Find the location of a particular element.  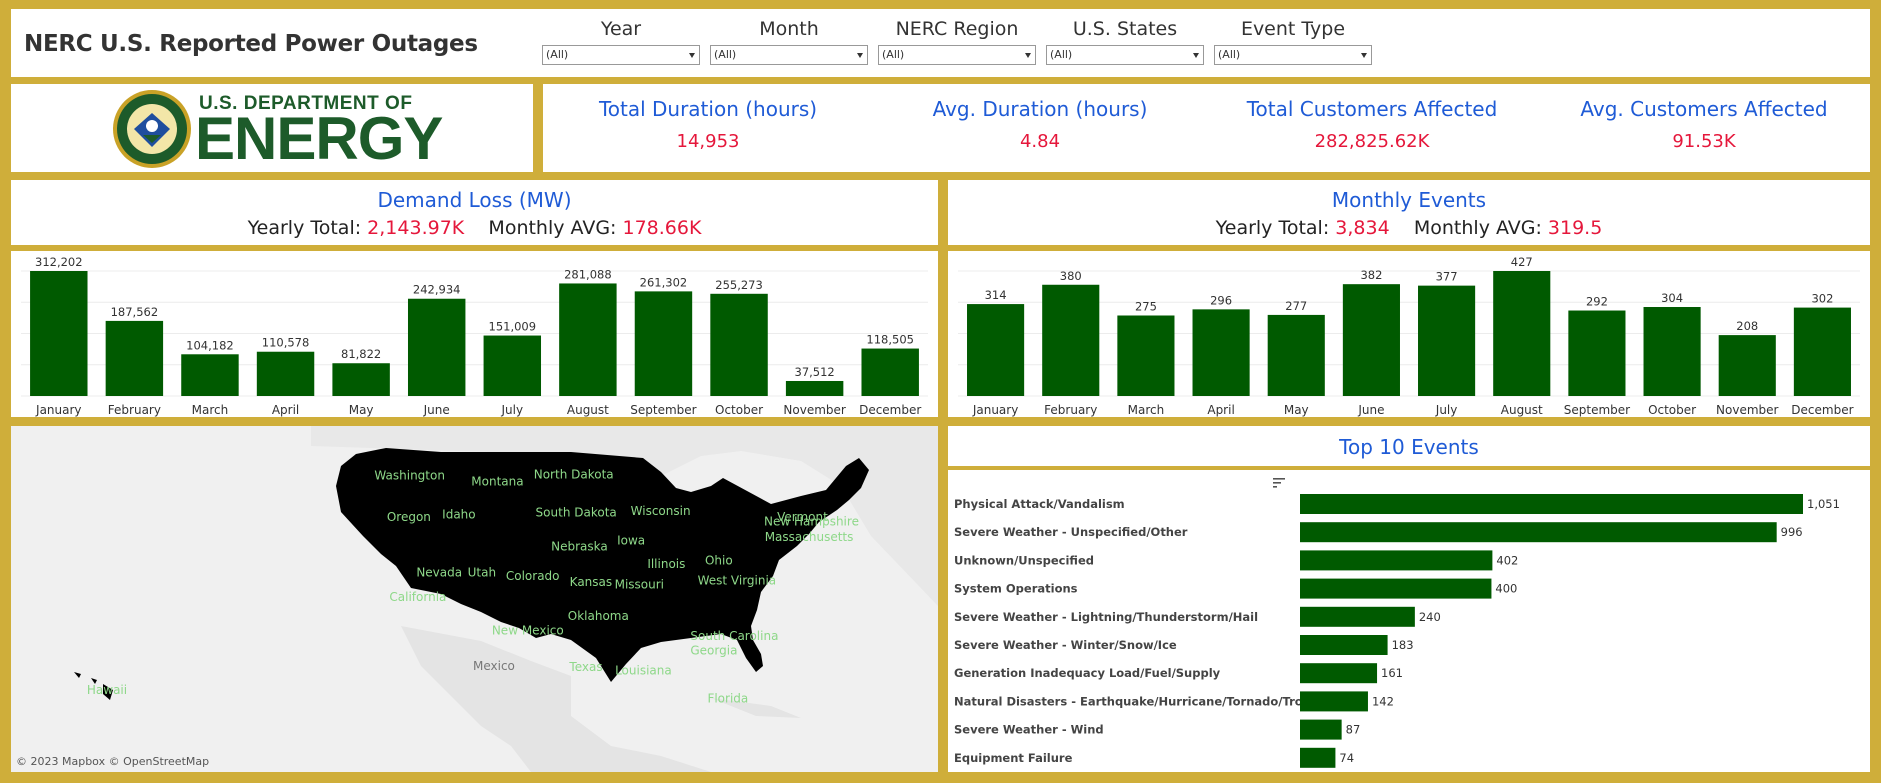

filter-year-select: (All) is located at coordinates (621, 55).